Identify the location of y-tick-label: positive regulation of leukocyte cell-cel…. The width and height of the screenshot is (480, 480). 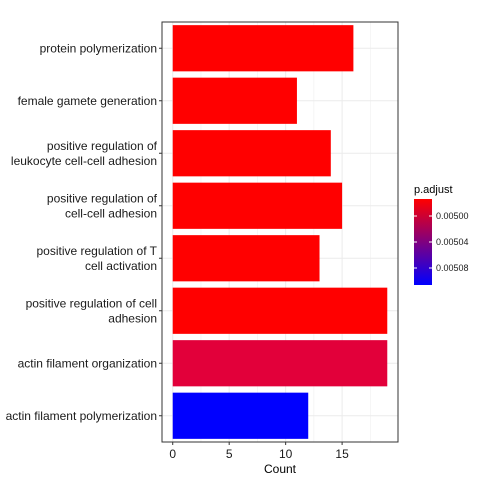
(84, 153).